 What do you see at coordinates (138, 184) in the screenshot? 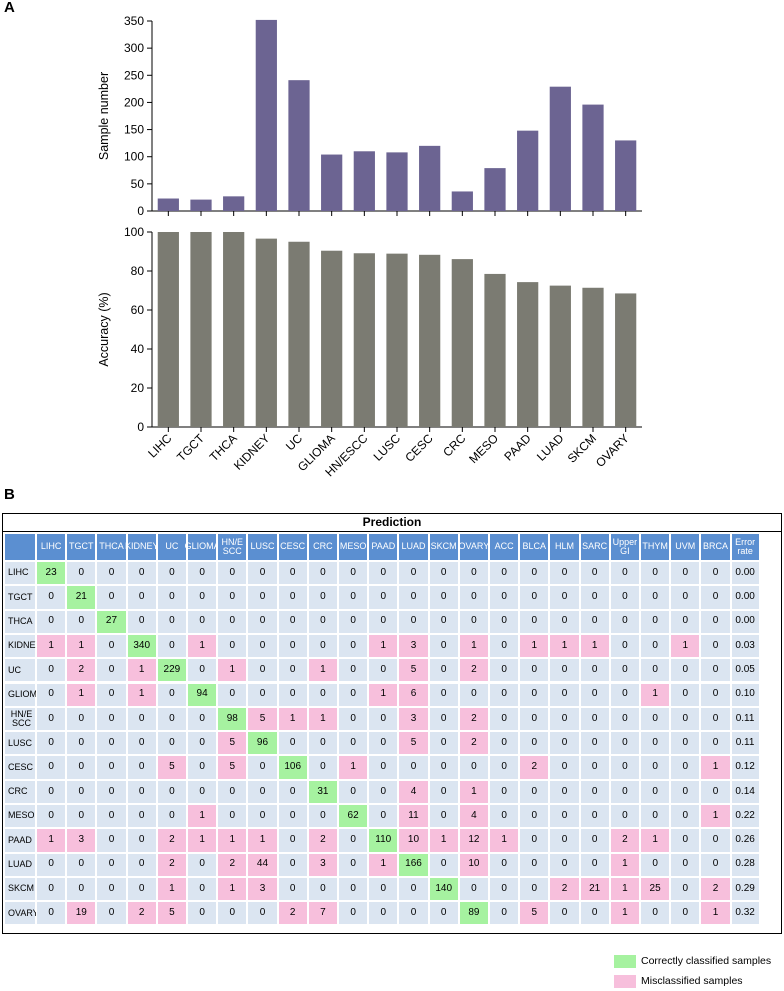
I see `sample-chart-y-tick-label: 50` at bounding box center [138, 184].